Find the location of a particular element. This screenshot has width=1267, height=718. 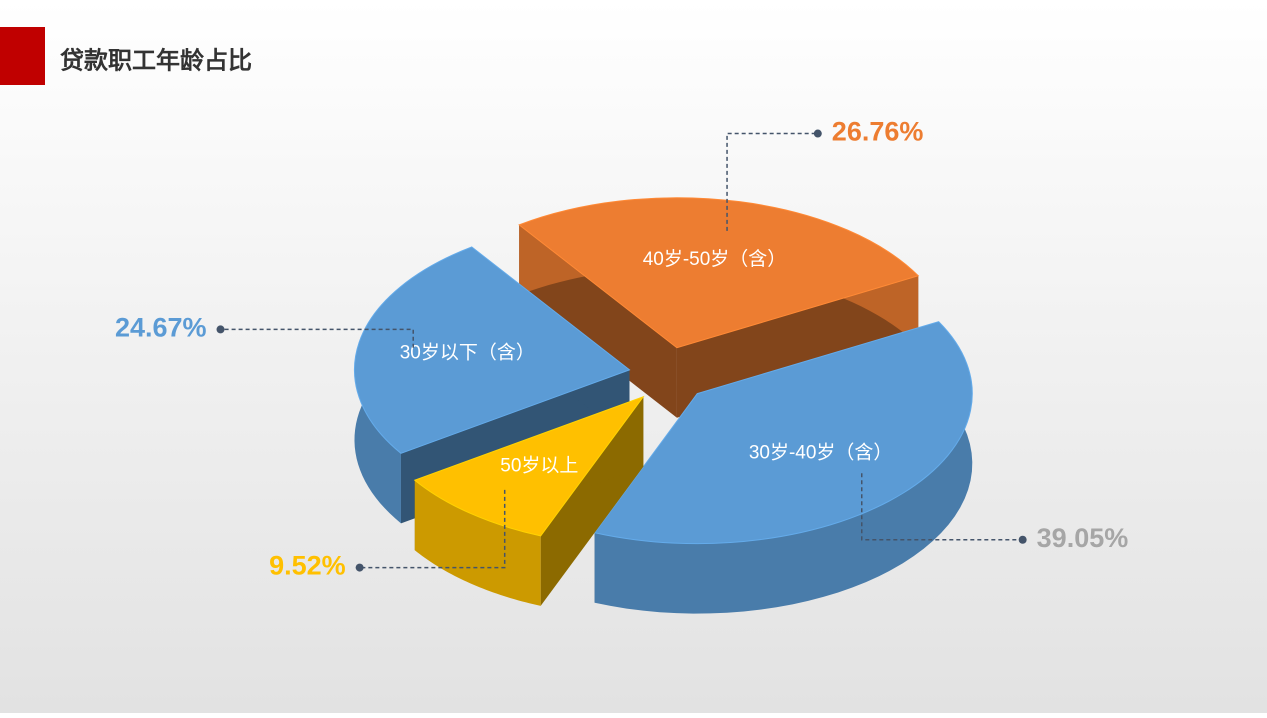

slice-label: 40岁-50岁（含） is located at coordinates (715, 259).